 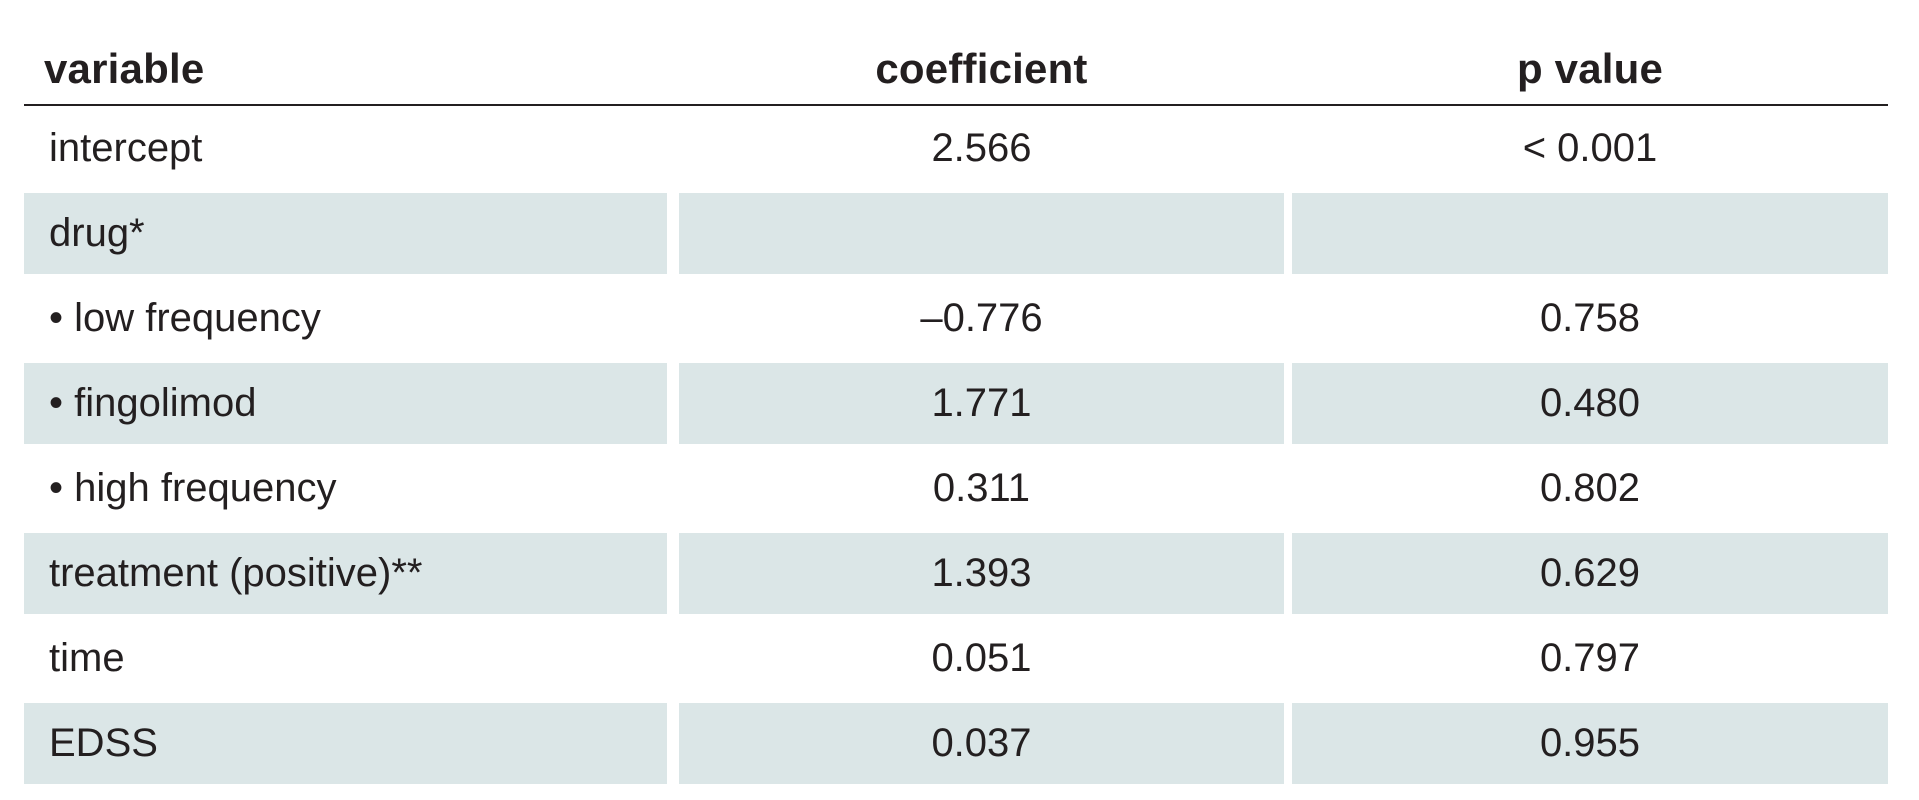 I want to click on table-row: • fingolimod 1.771 0.480, so click(x=956, y=405).